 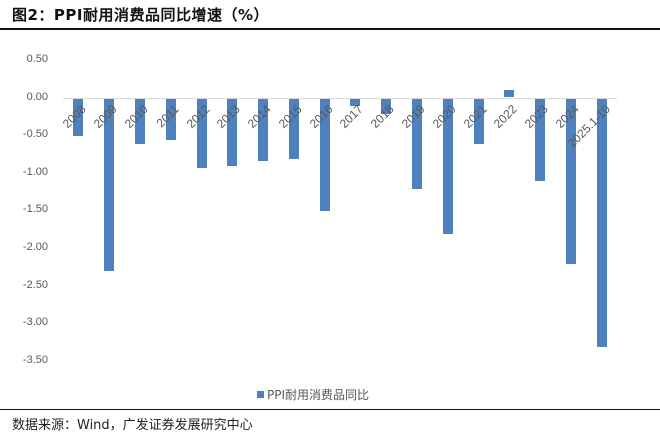 What do you see at coordinates (413, 116) in the screenshot?
I see `x-axis-tick-label: 2019` at bounding box center [413, 116].